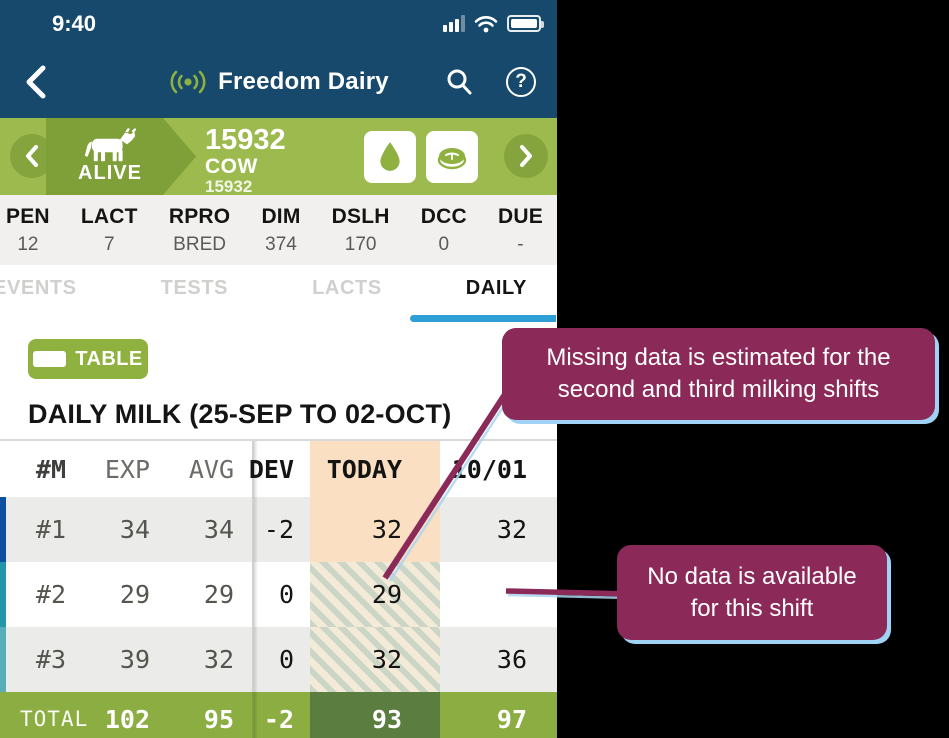 Image resolution: width=949 pixels, height=738 pixels. What do you see at coordinates (231, 166) in the screenshot?
I see `animal-species: COW` at bounding box center [231, 166].